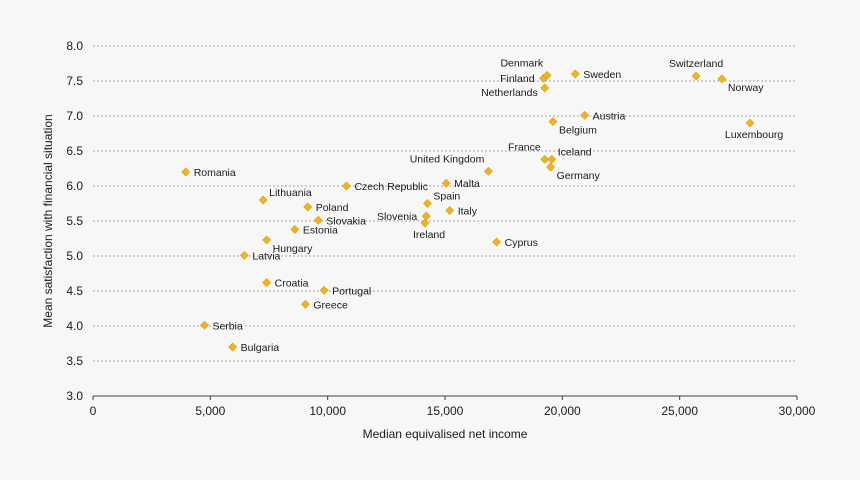 The height and width of the screenshot is (480, 860). I want to click on label-malta: Malta, so click(467, 184).